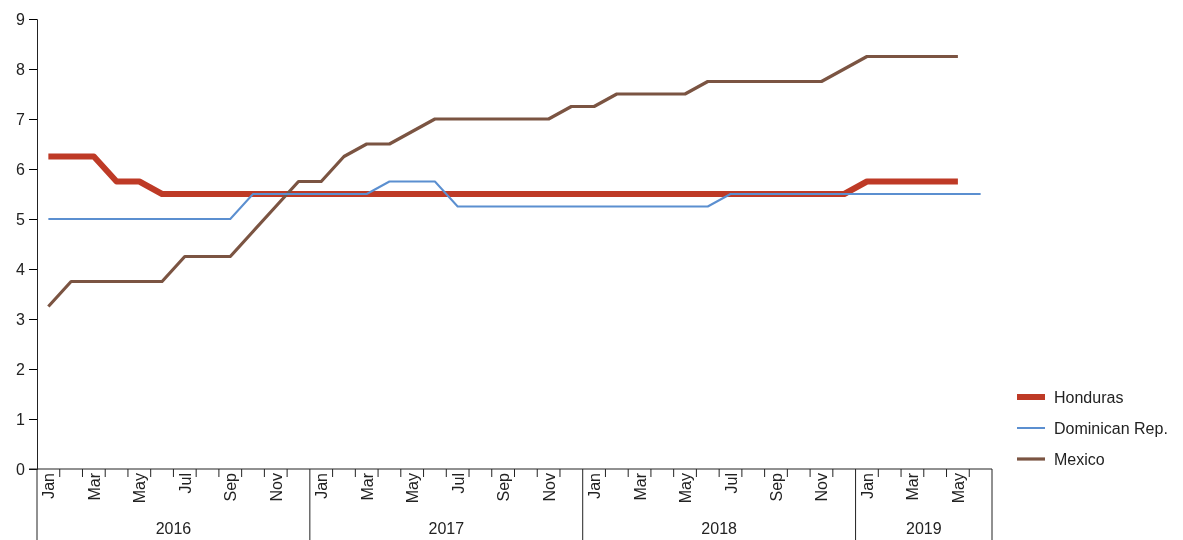  What do you see at coordinates (21, 219) in the screenshot?
I see `y-tick-label: 5` at bounding box center [21, 219].